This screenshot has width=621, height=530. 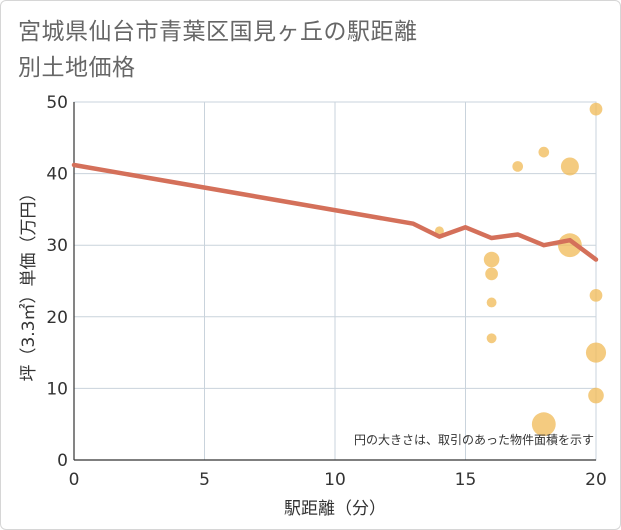 What do you see at coordinates (57, 318) in the screenshot?
I see `y-tick-label: 20` at bounding box center [57, 318].